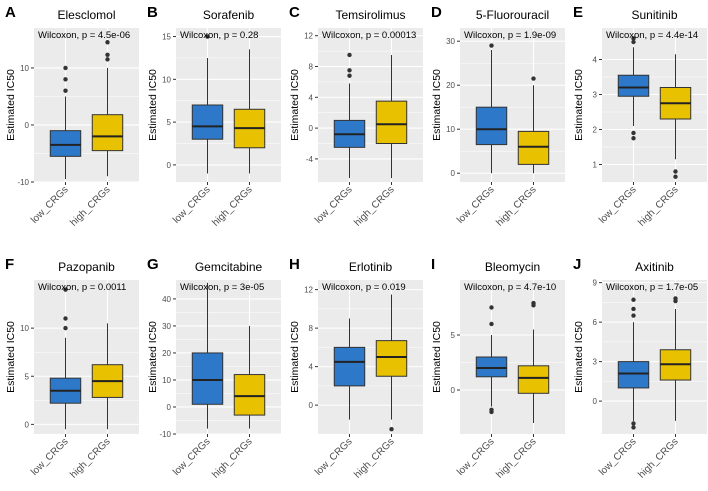 The width and height of the screenshot is (708, 491). What do you see at coordinates (294, 12) in the screenshot?
I see `panel-letter: C` at bounding box center [294, 12].